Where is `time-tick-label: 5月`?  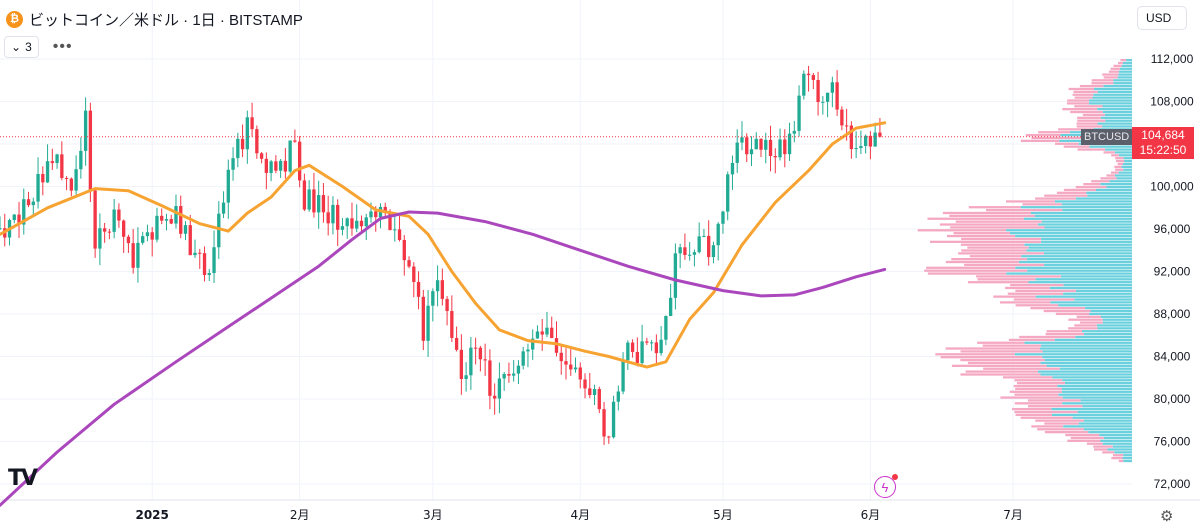
time-tick-label: 5月 is located at coordinates (723, 515).